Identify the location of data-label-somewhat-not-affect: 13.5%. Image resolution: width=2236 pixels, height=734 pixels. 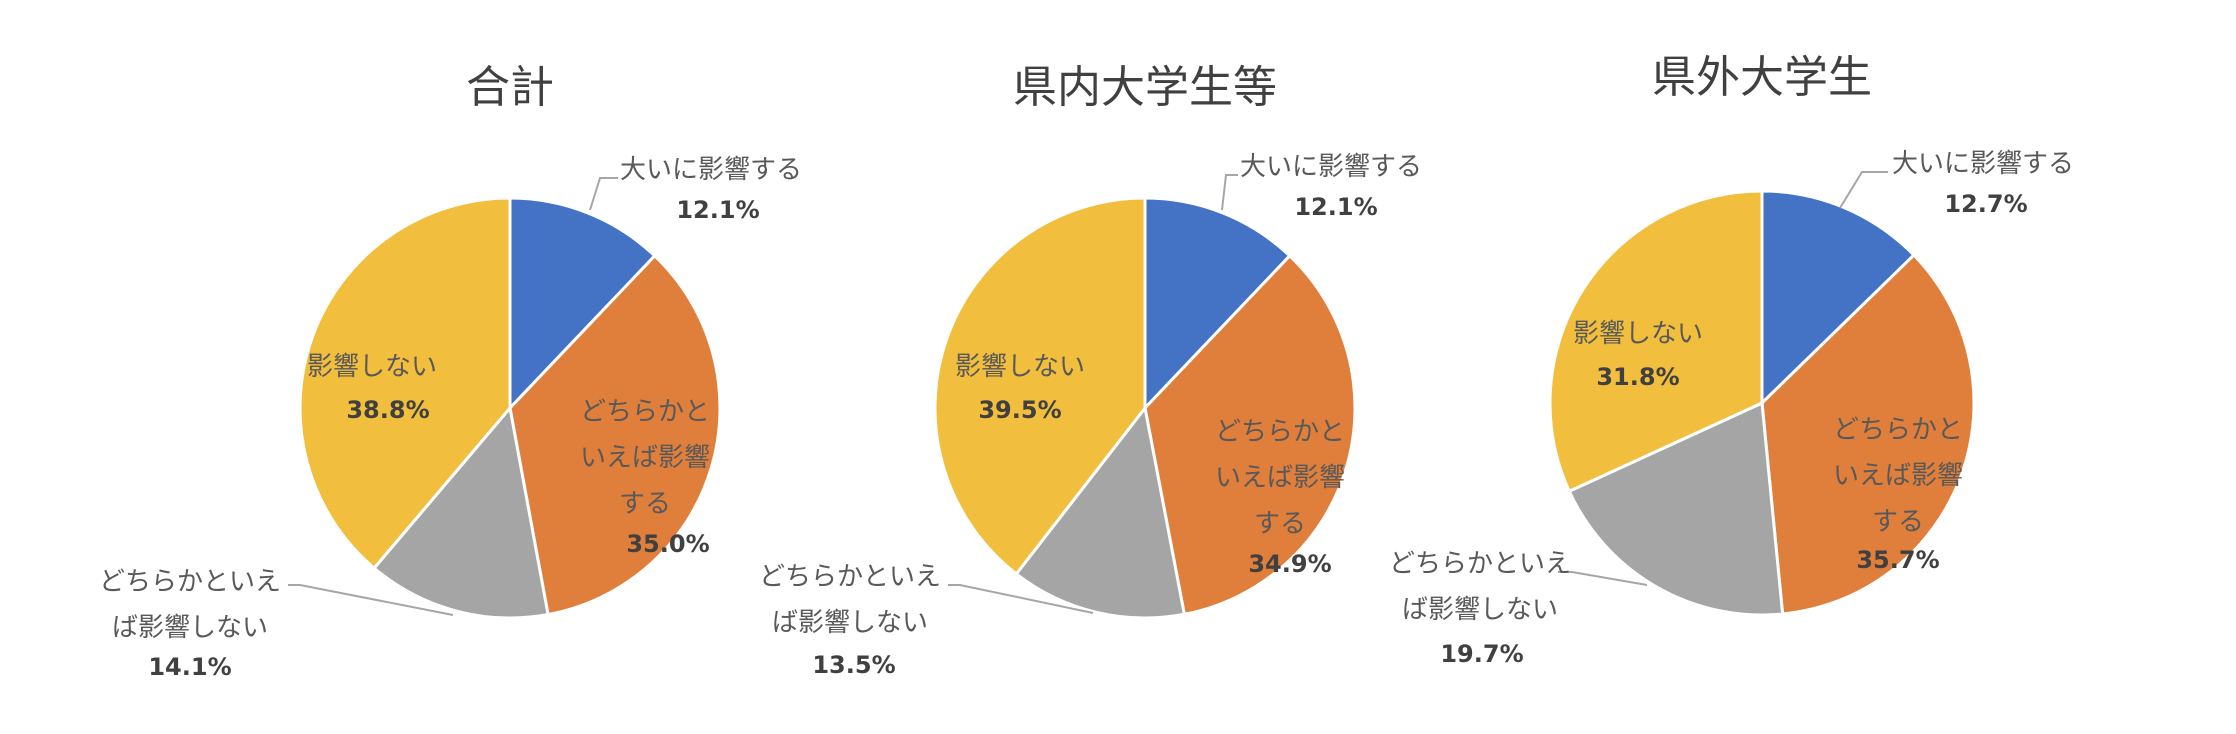
(853, 665).